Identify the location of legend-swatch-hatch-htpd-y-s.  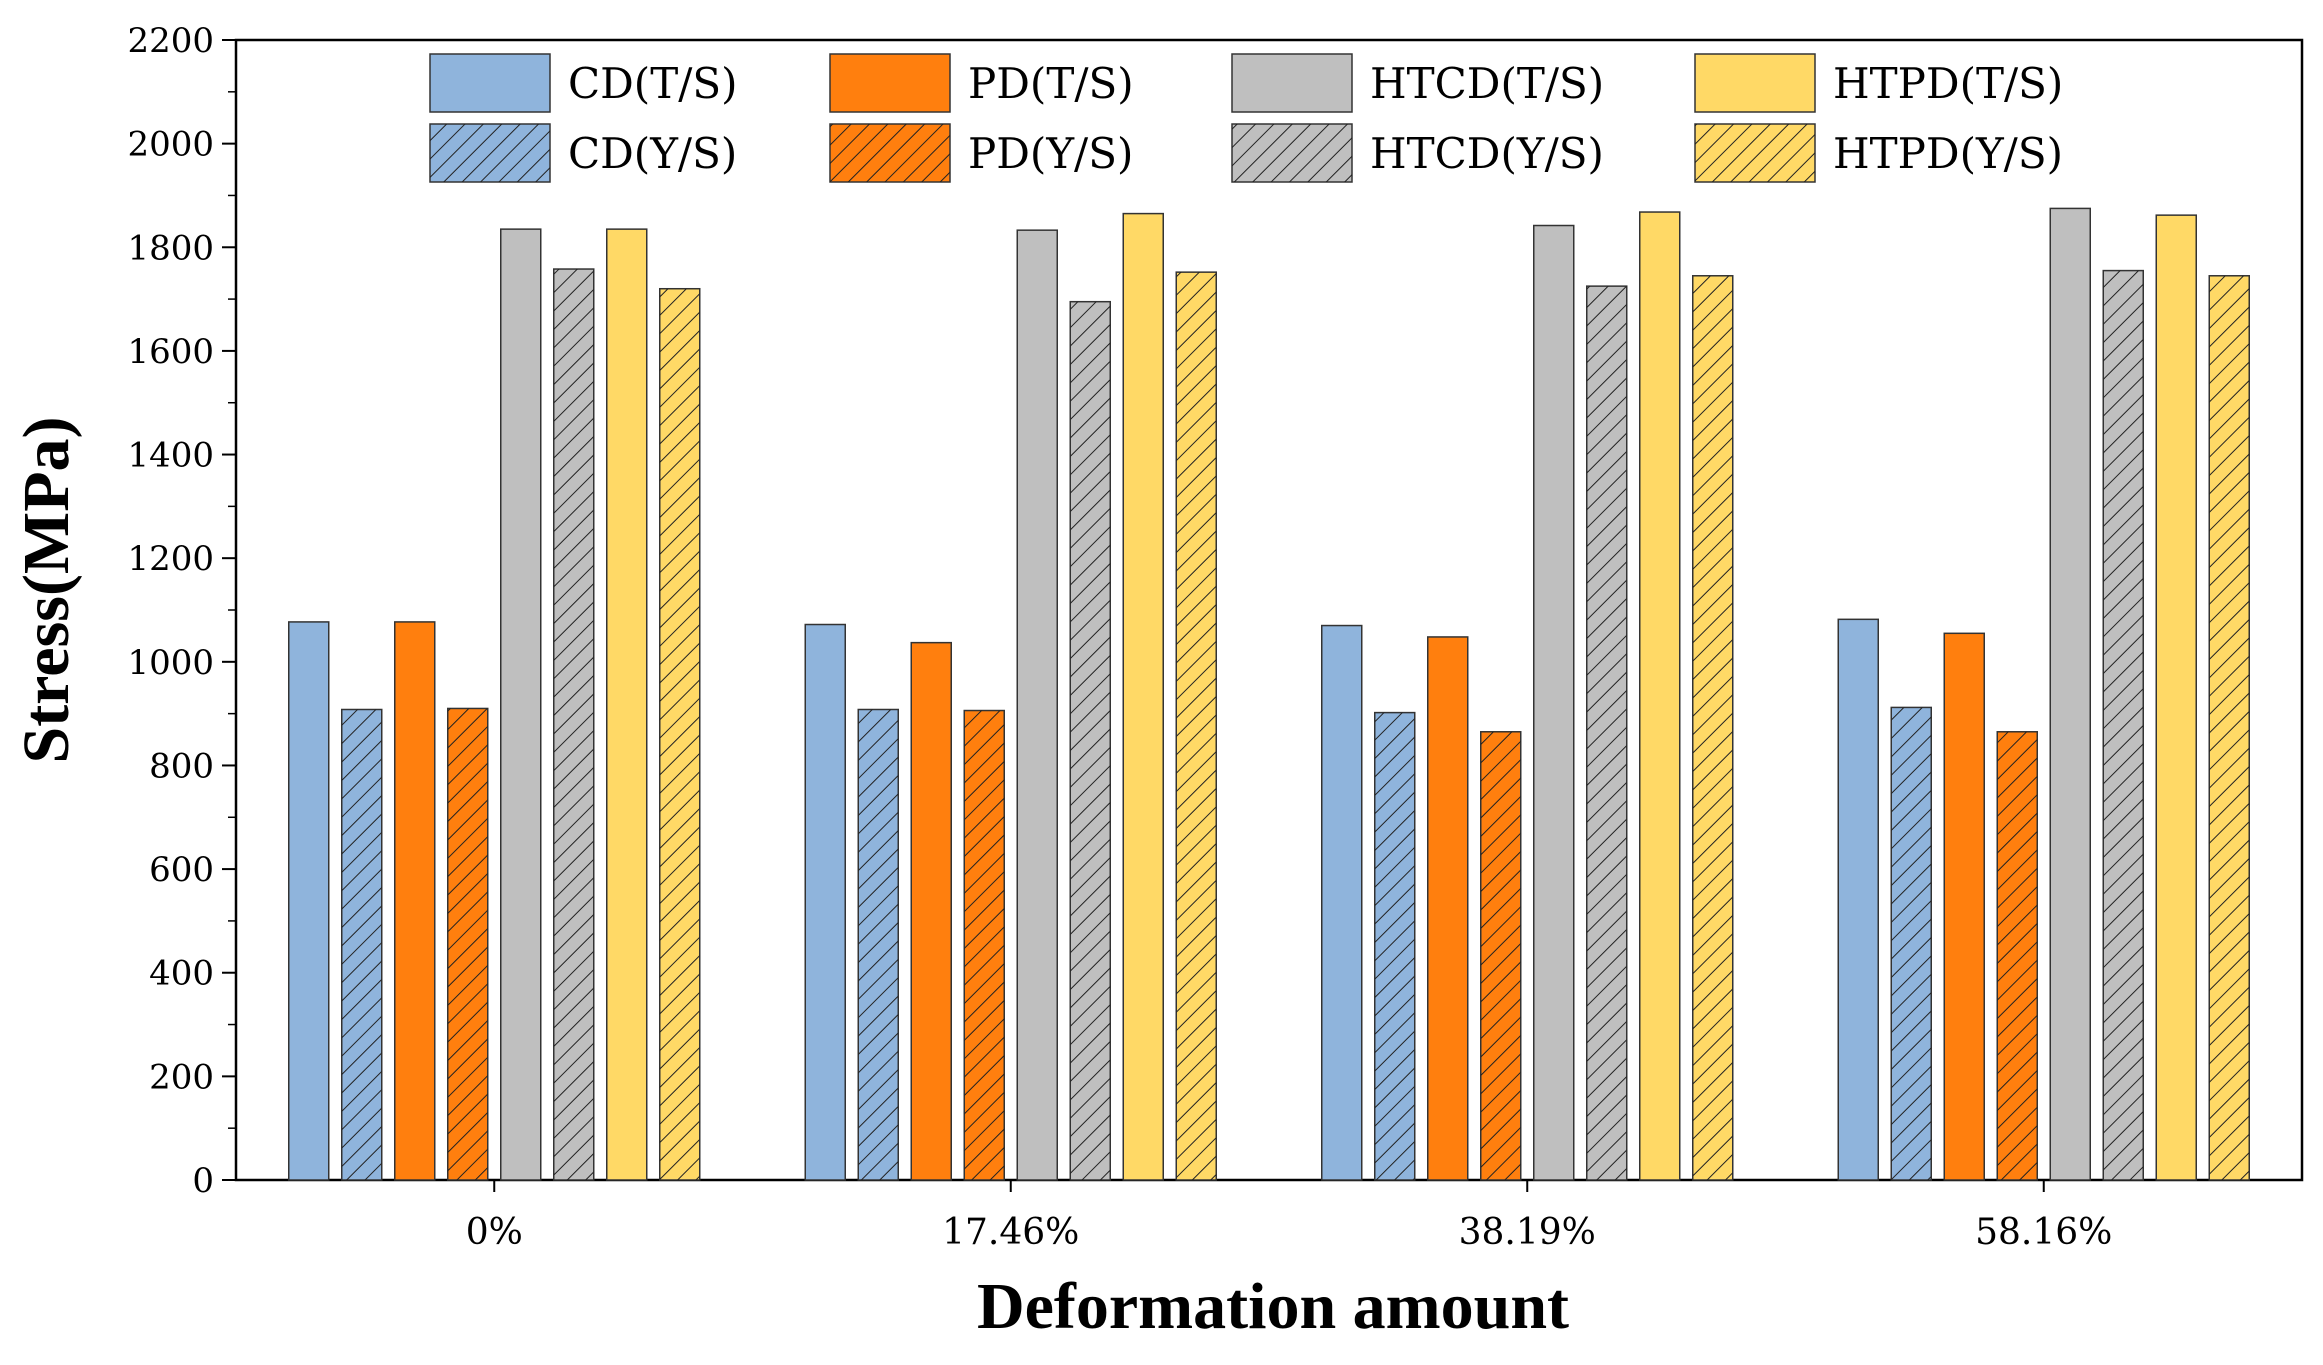
(1755, 153).